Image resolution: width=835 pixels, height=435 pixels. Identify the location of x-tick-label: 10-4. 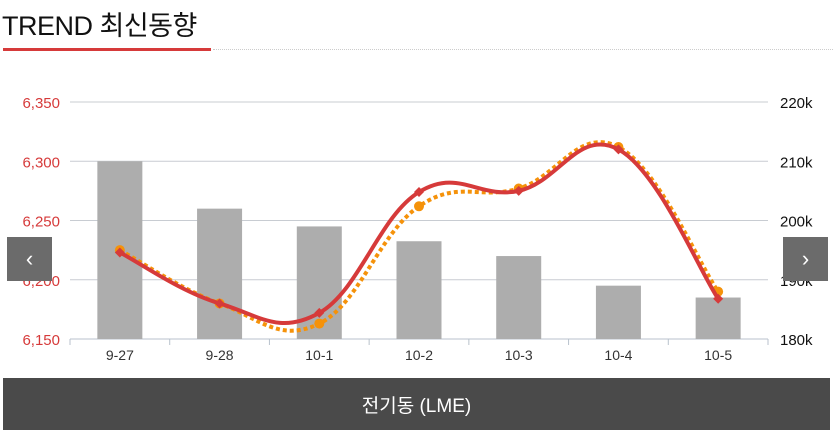
(618, 355).